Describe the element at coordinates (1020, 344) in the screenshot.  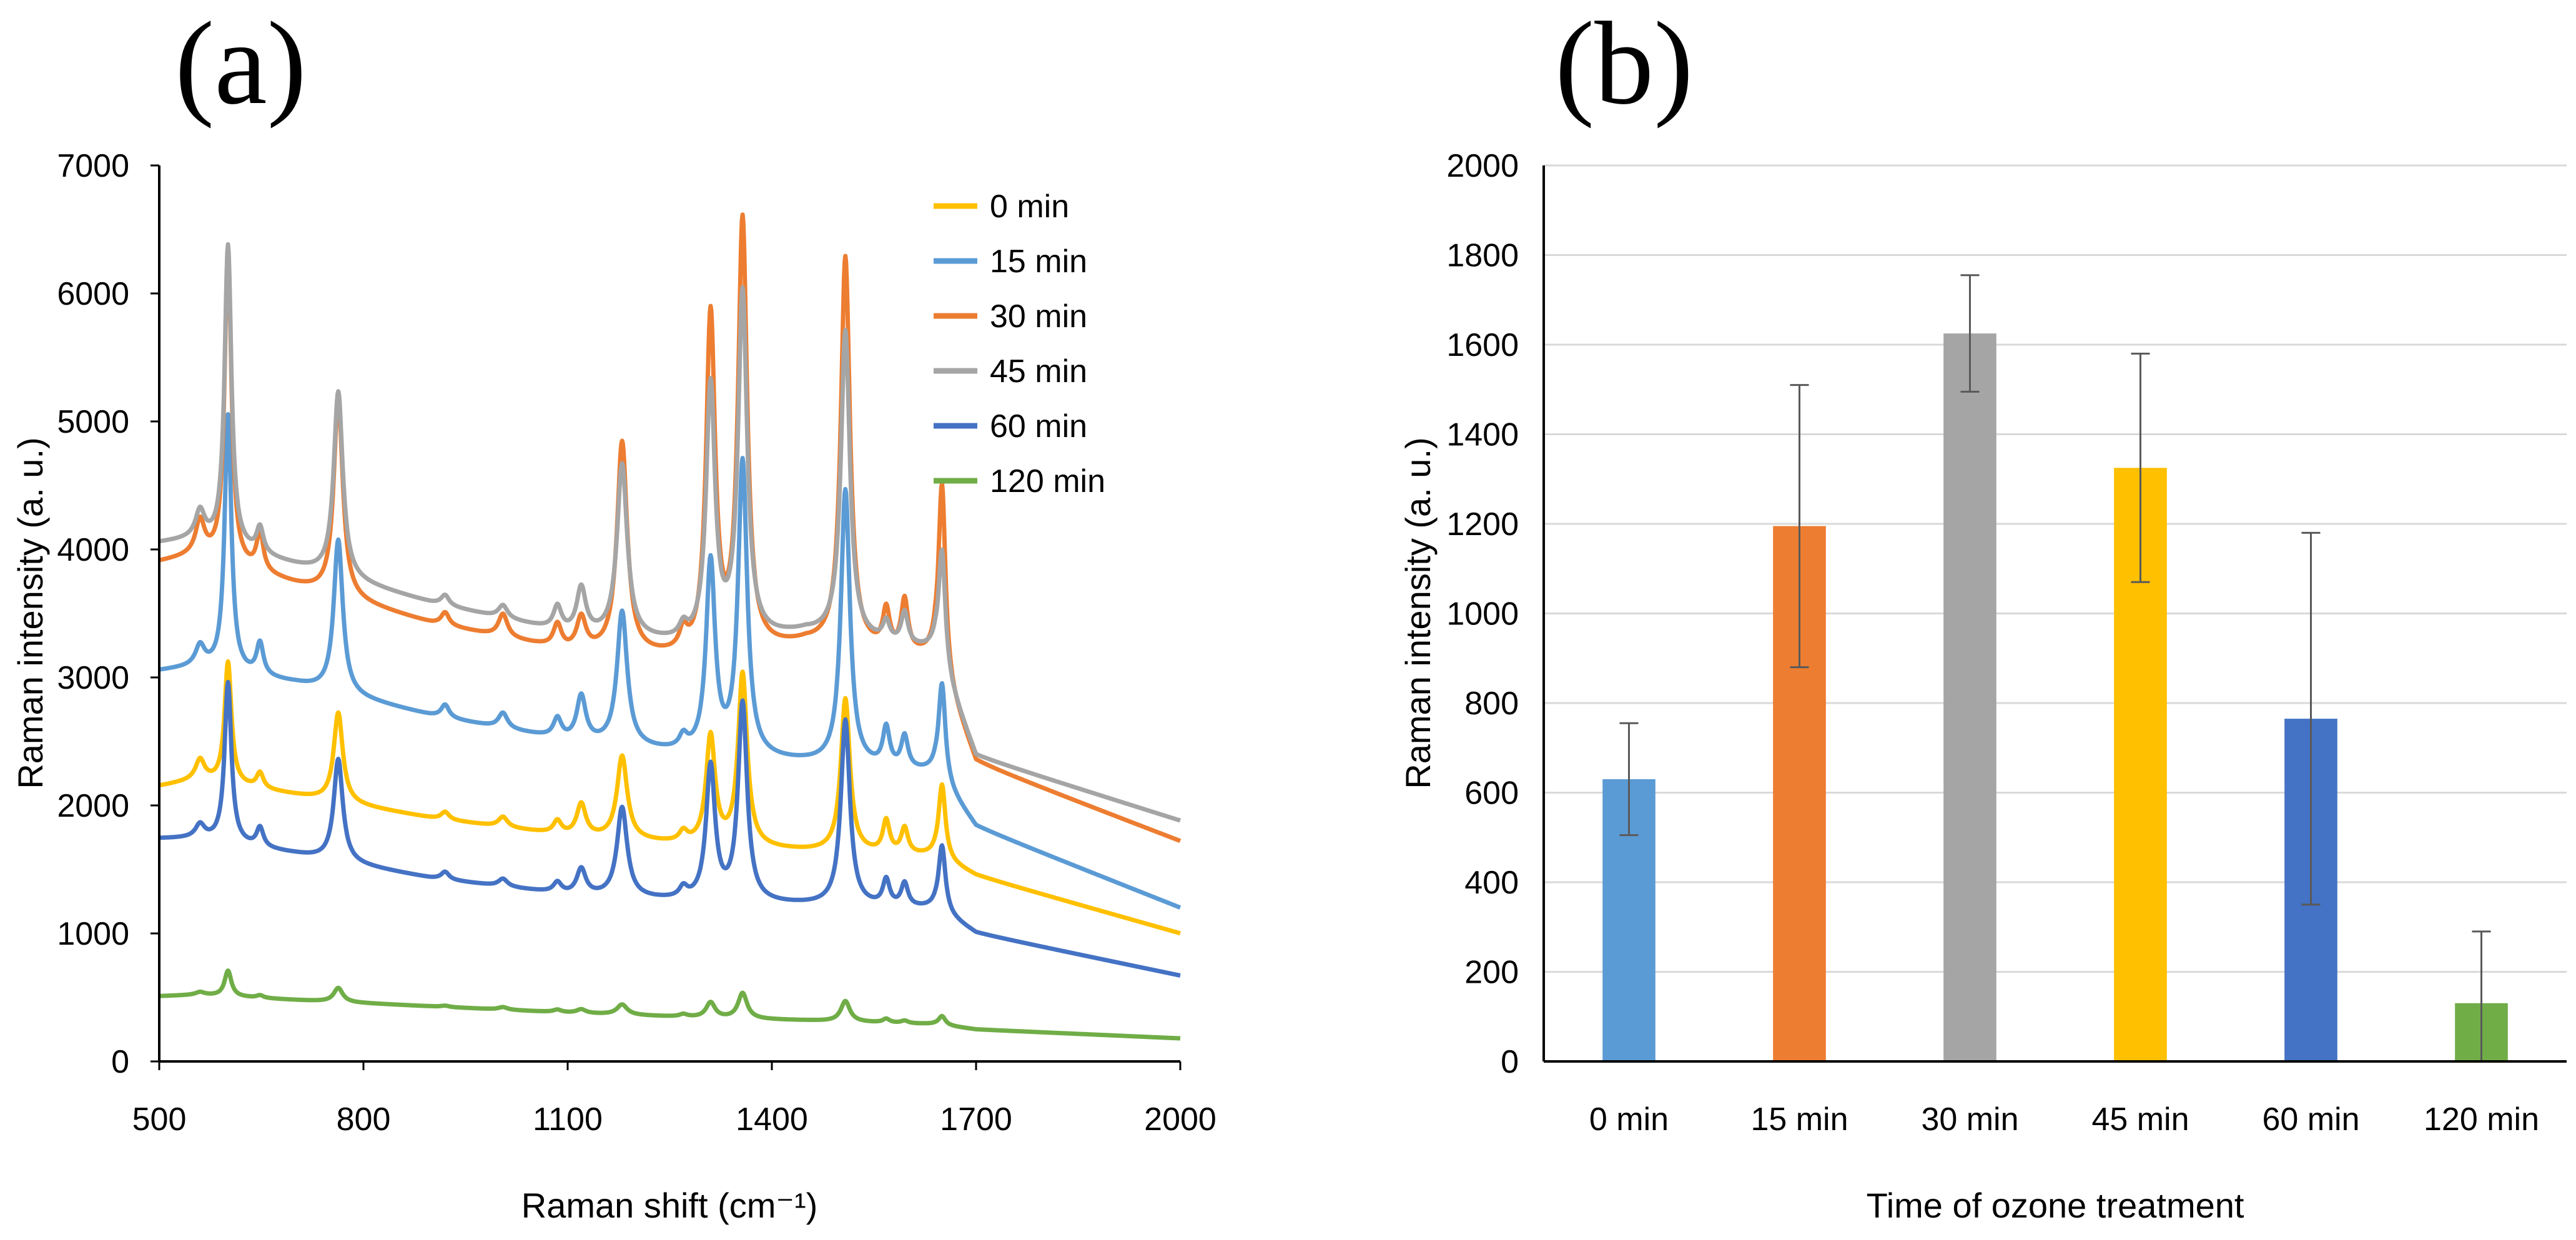
I see `plot-a-legend: 0 min 15 min 30 min 45 min 60 min 120 min` at that location.